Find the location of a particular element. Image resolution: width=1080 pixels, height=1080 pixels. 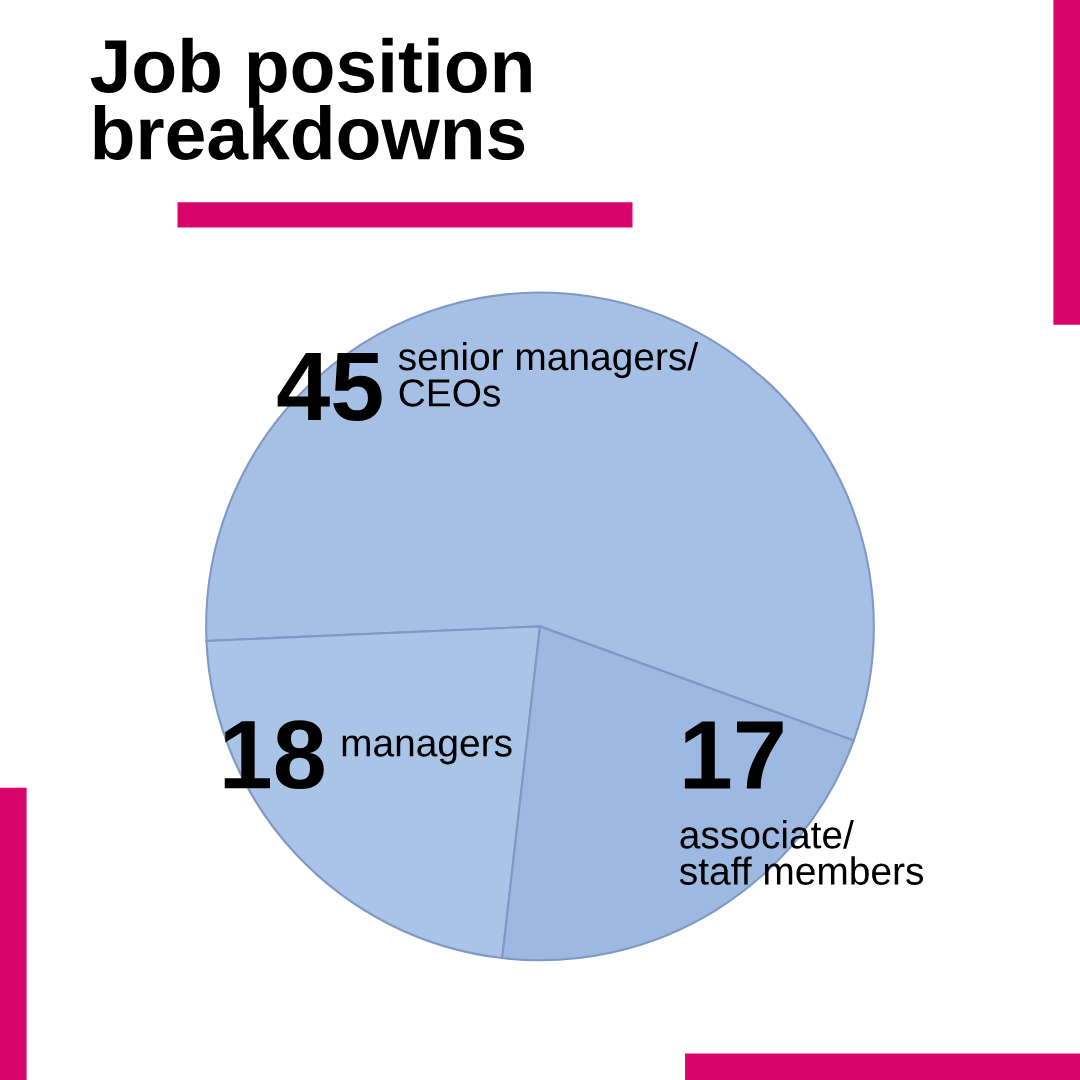

slice-label: associate/ staff members is located at coordinates (801, 852).